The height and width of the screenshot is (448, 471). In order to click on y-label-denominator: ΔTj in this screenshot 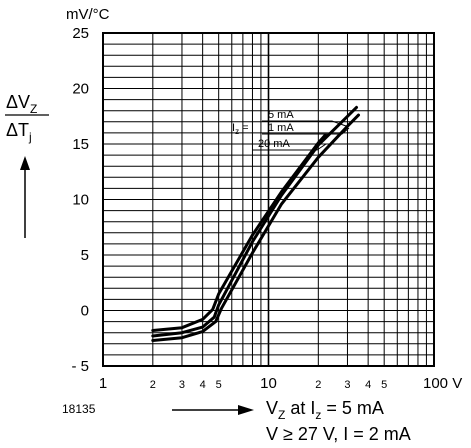, I will do `click(19, 132)`.